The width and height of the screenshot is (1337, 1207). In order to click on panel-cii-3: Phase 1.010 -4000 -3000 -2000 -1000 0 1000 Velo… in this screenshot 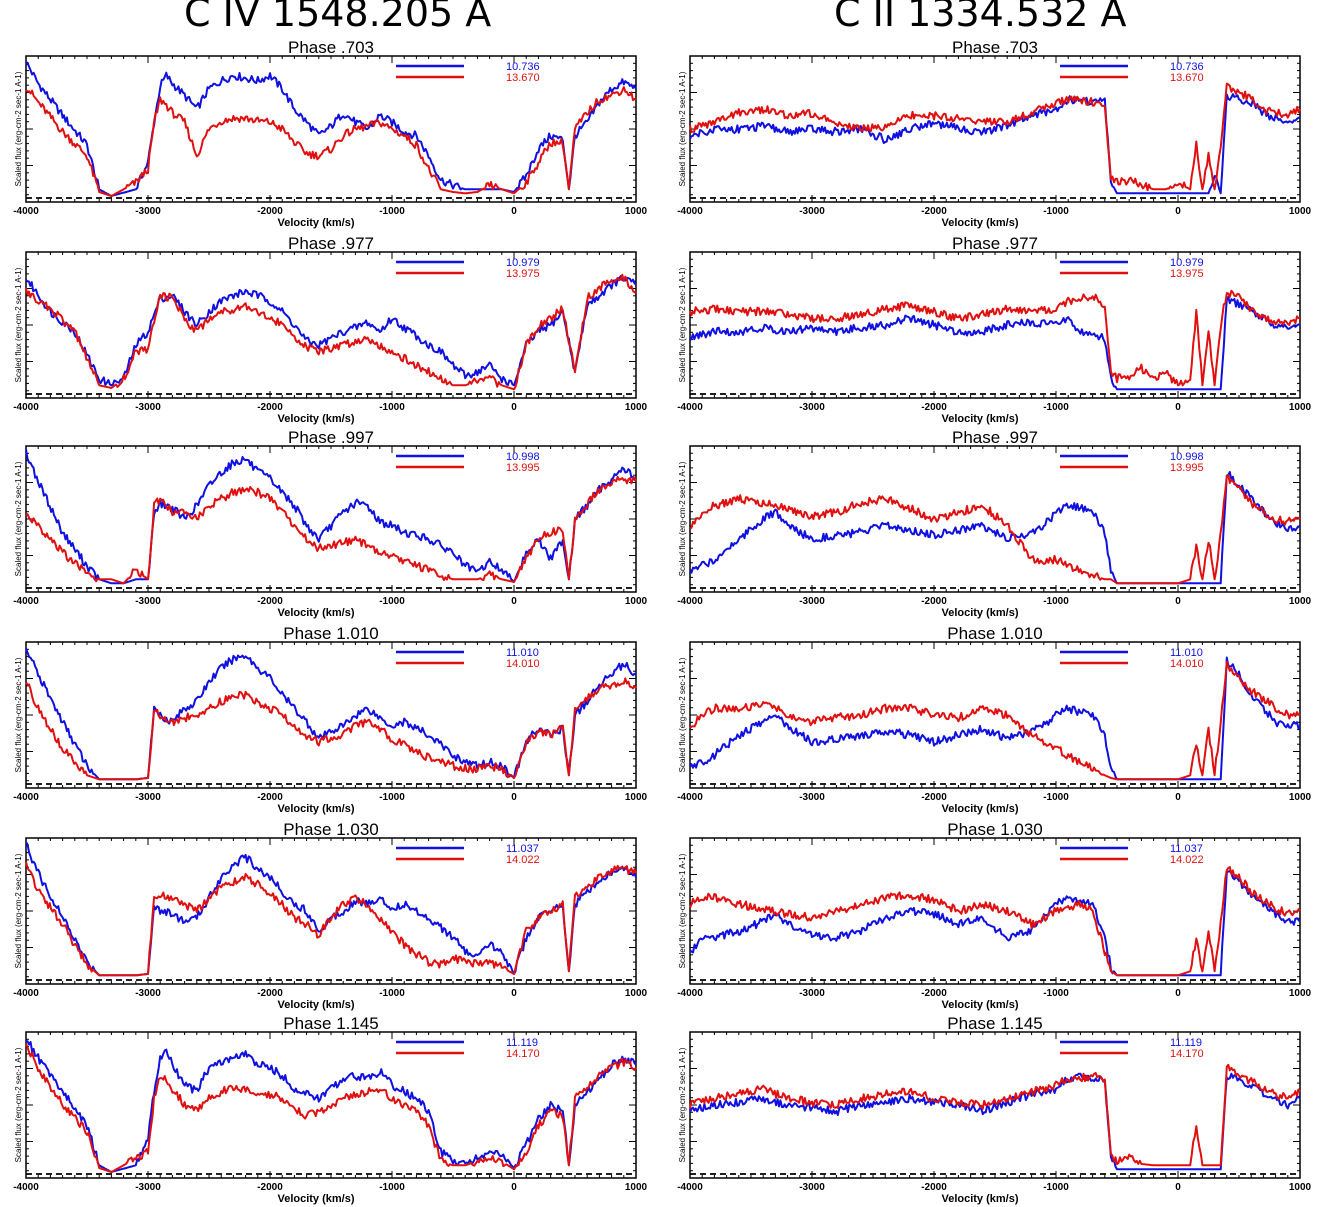, I will do `click(994, 719)`.